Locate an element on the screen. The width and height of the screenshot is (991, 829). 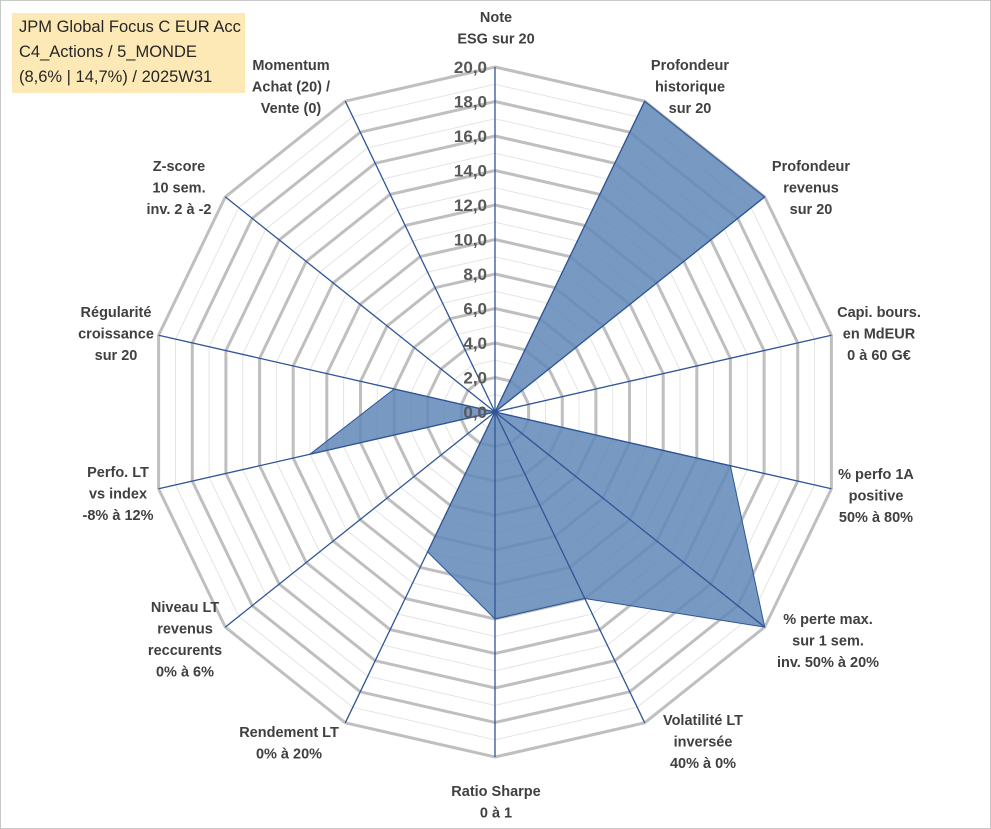
category-label: Niveau LT revenus reccurents 0% à 6% is located at coordinates (185, 640).